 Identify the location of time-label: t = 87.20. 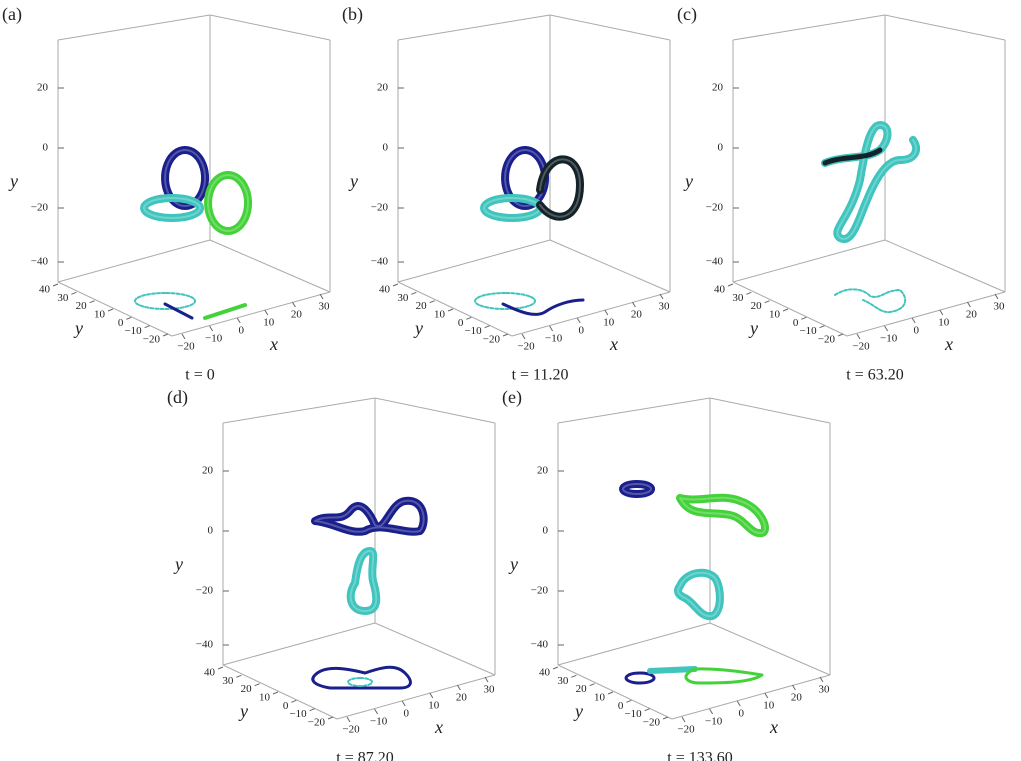
(364, 755).